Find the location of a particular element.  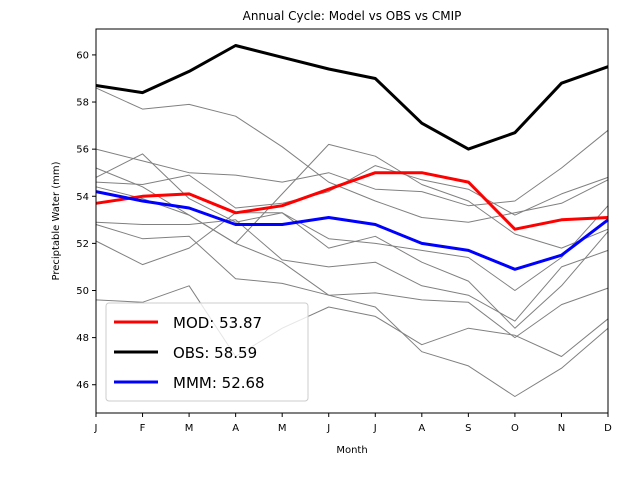

legend-box is located at coordinates (207, 352).